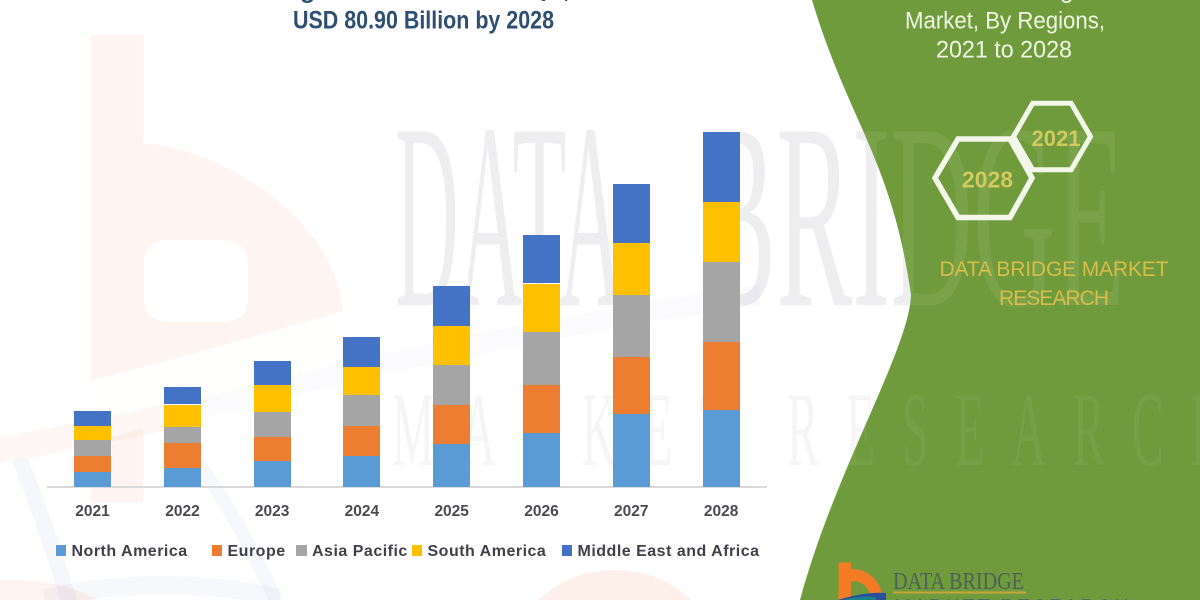 This screenshot has width=1200, height=600. I want to click on svg-text: USD 80.90 Billion by 2028, so click(423, 21).